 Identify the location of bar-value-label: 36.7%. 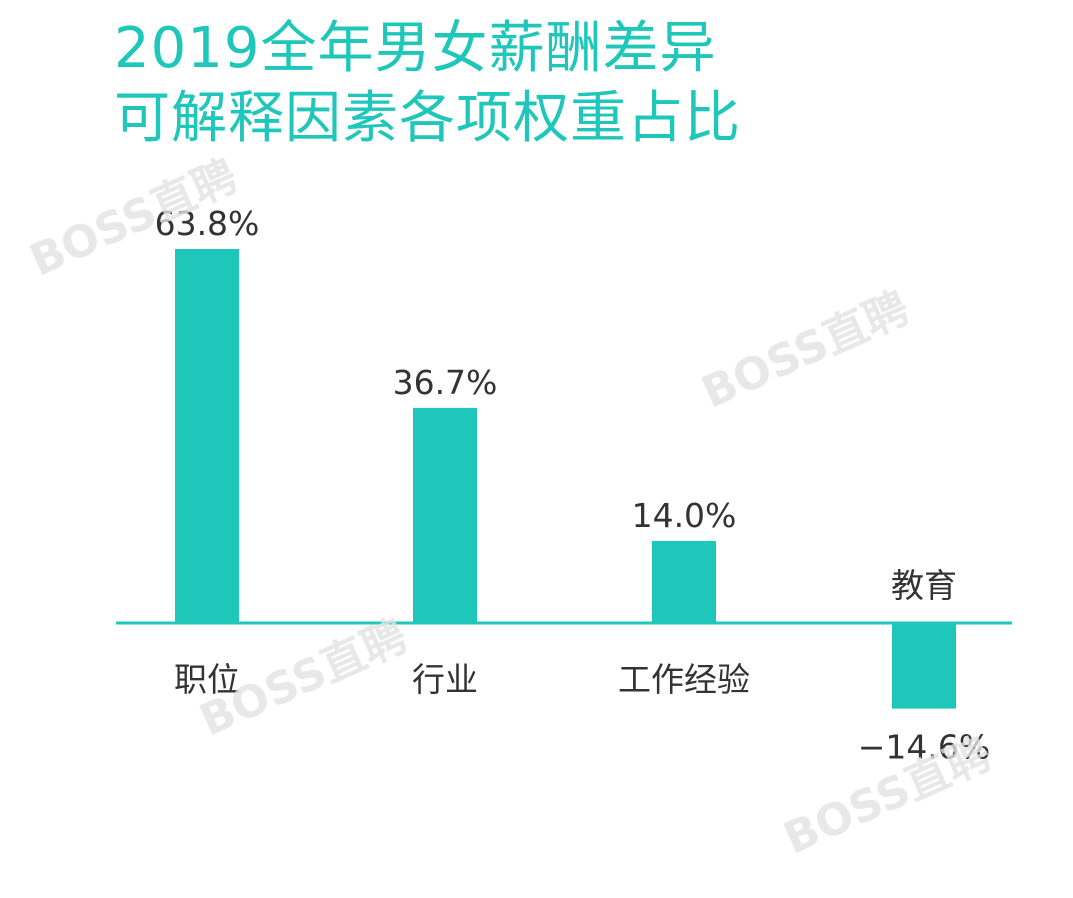
(445, 382).